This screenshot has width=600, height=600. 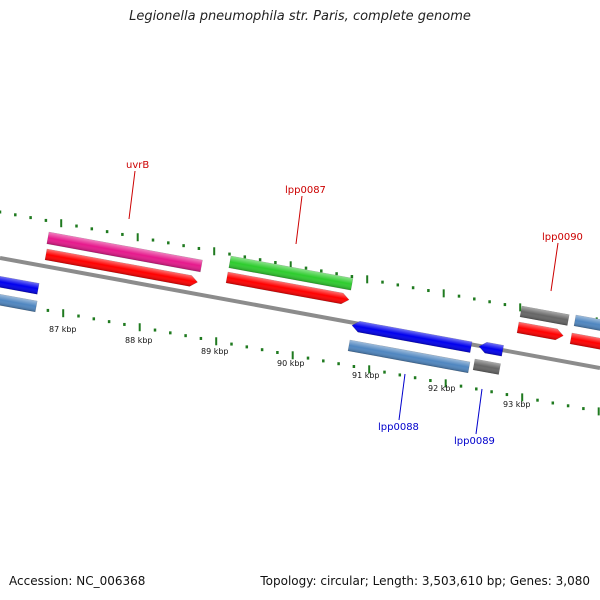 What do you see at coordinates (586, 324) in the screenshot?
I see `feature-steelblue-right` at bounding box center [586, 324].